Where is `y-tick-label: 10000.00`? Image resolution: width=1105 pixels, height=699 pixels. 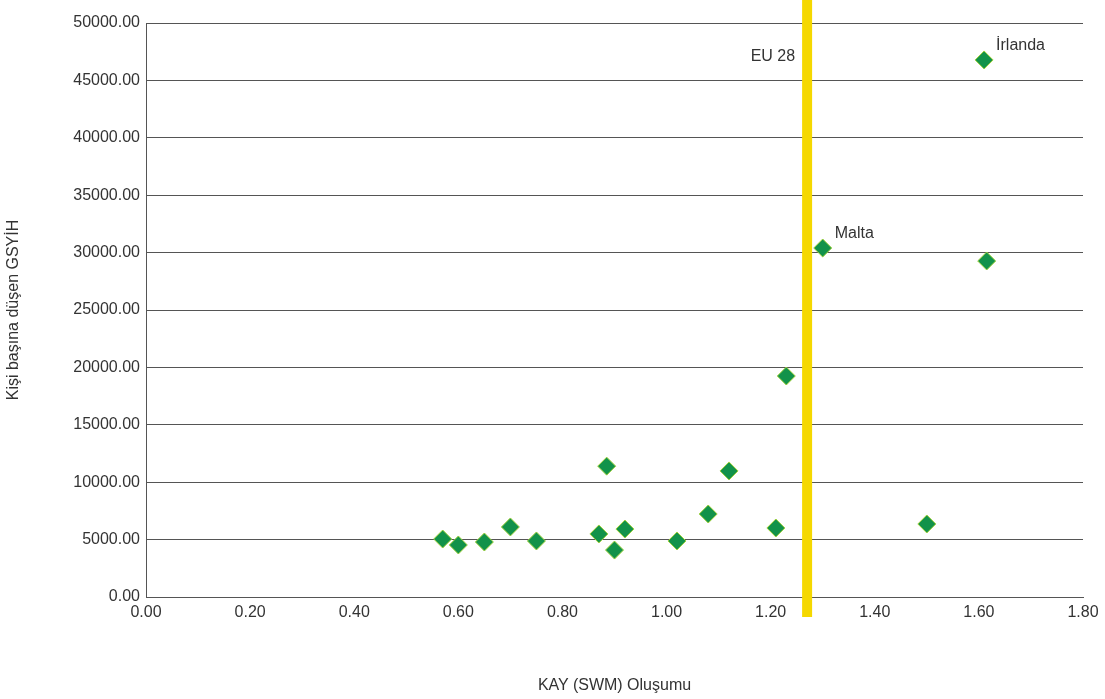 y-tick-label: 10000.00 is located at coordinates (107, 481).